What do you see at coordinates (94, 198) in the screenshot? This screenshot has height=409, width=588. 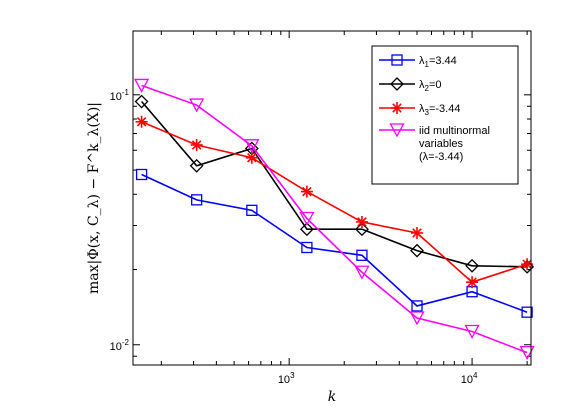 I see `y-axis-label: max|Φ(x, C_λ) − F^k_λ(X)|` at bounding box center [94, 198].